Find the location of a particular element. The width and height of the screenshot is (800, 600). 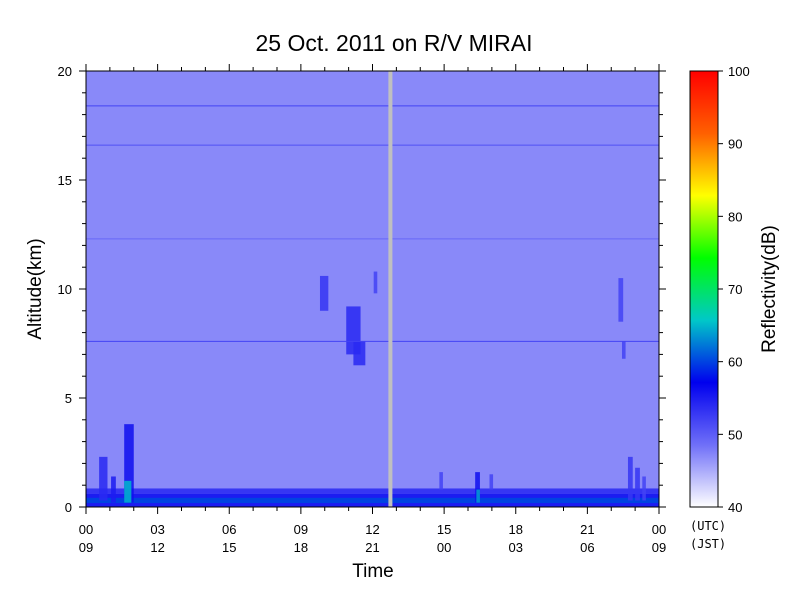

colorbar-tick-label: 40 is located at coordinates (735, 507).